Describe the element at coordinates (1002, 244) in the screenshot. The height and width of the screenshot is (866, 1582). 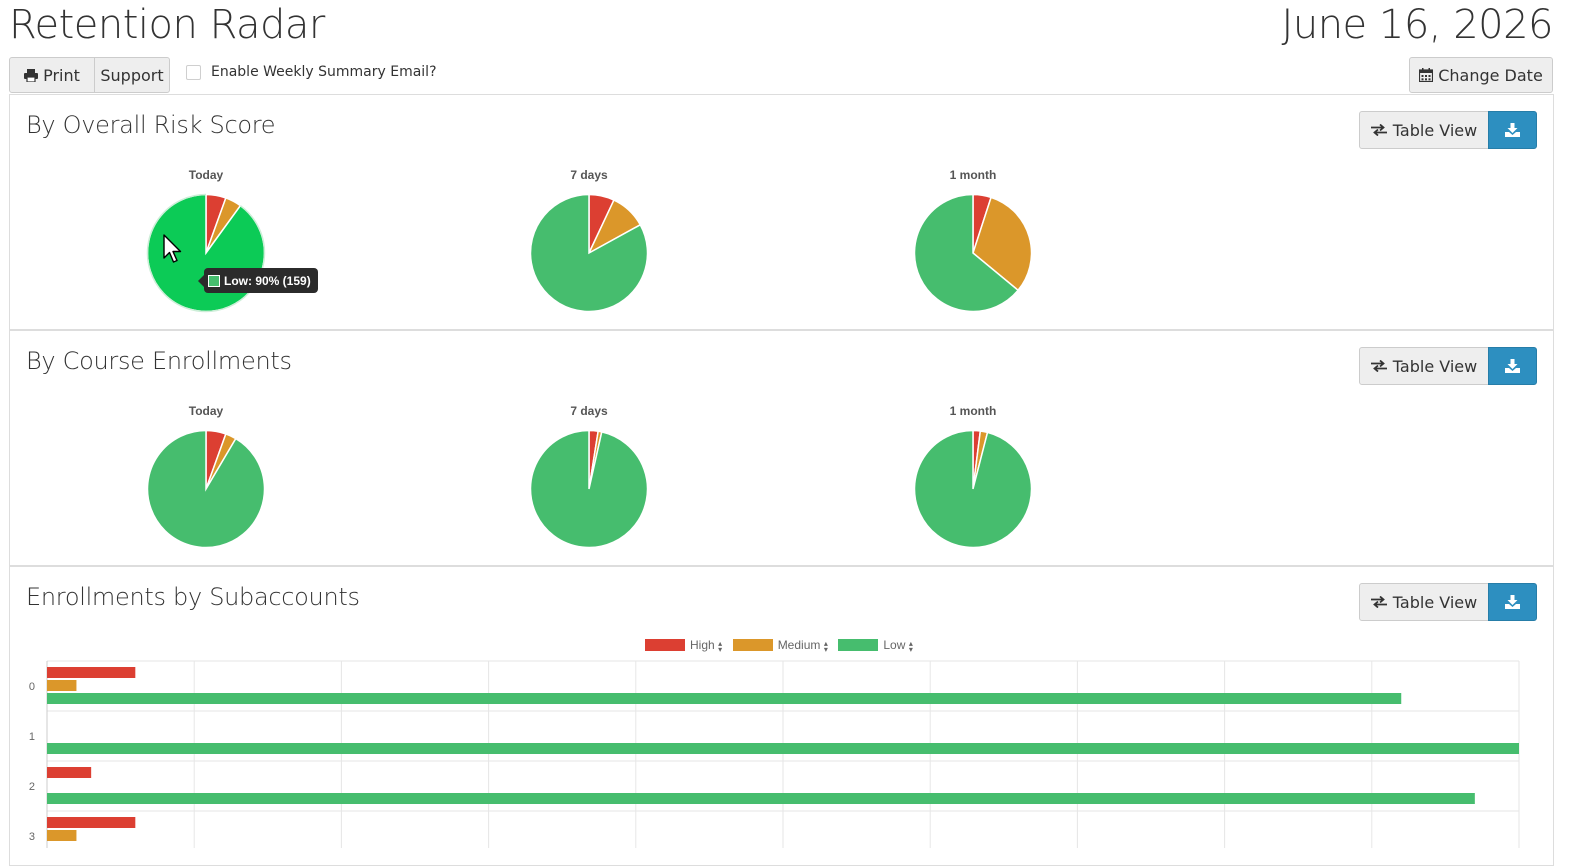
I see `pie-slice-medium` at that location.